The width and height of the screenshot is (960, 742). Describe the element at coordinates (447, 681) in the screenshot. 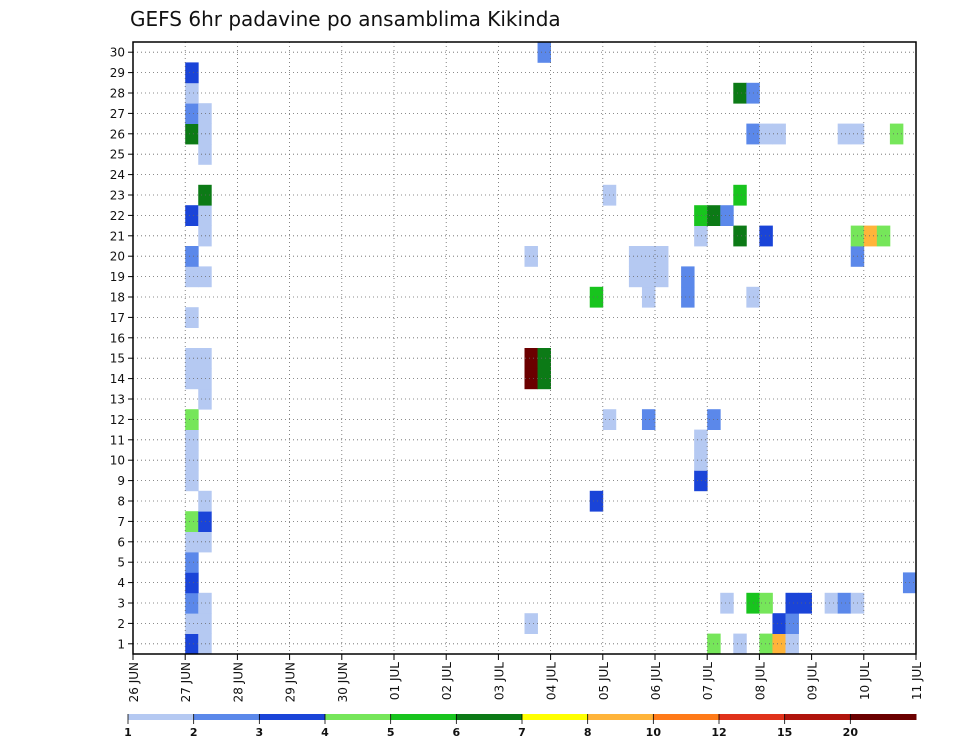

I see `x-tick-label: 02 JUL` at that location.